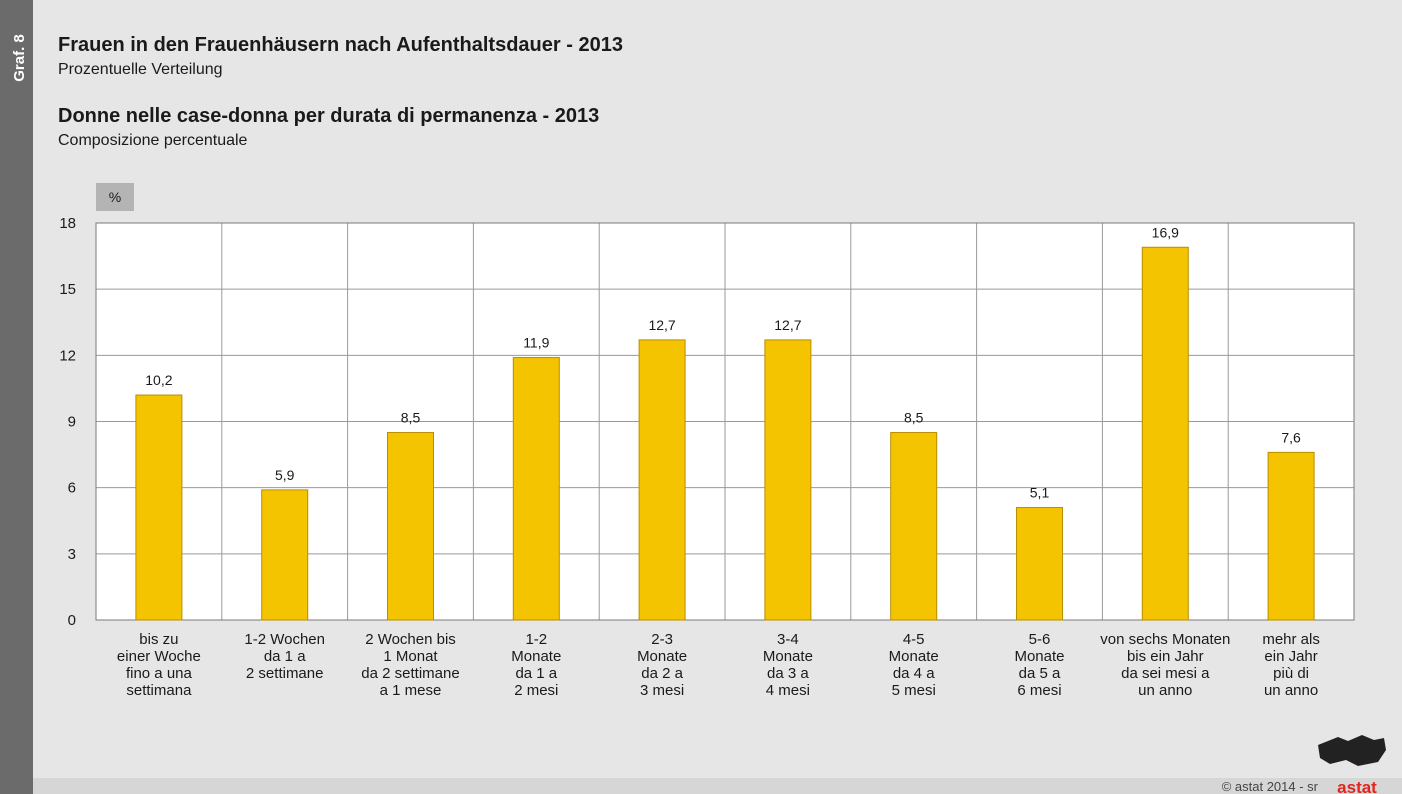 This screenshot has width=1402, height=794. Describe the element at coordinates (72, 554) in the screenshot. I see `y-tick-label: 3` at that location.